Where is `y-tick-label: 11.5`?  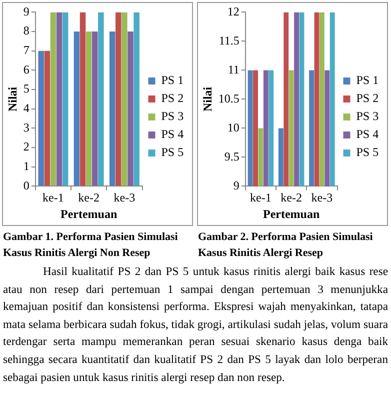
y-tick-label: 11.5 is located at coordinates (229, 40).